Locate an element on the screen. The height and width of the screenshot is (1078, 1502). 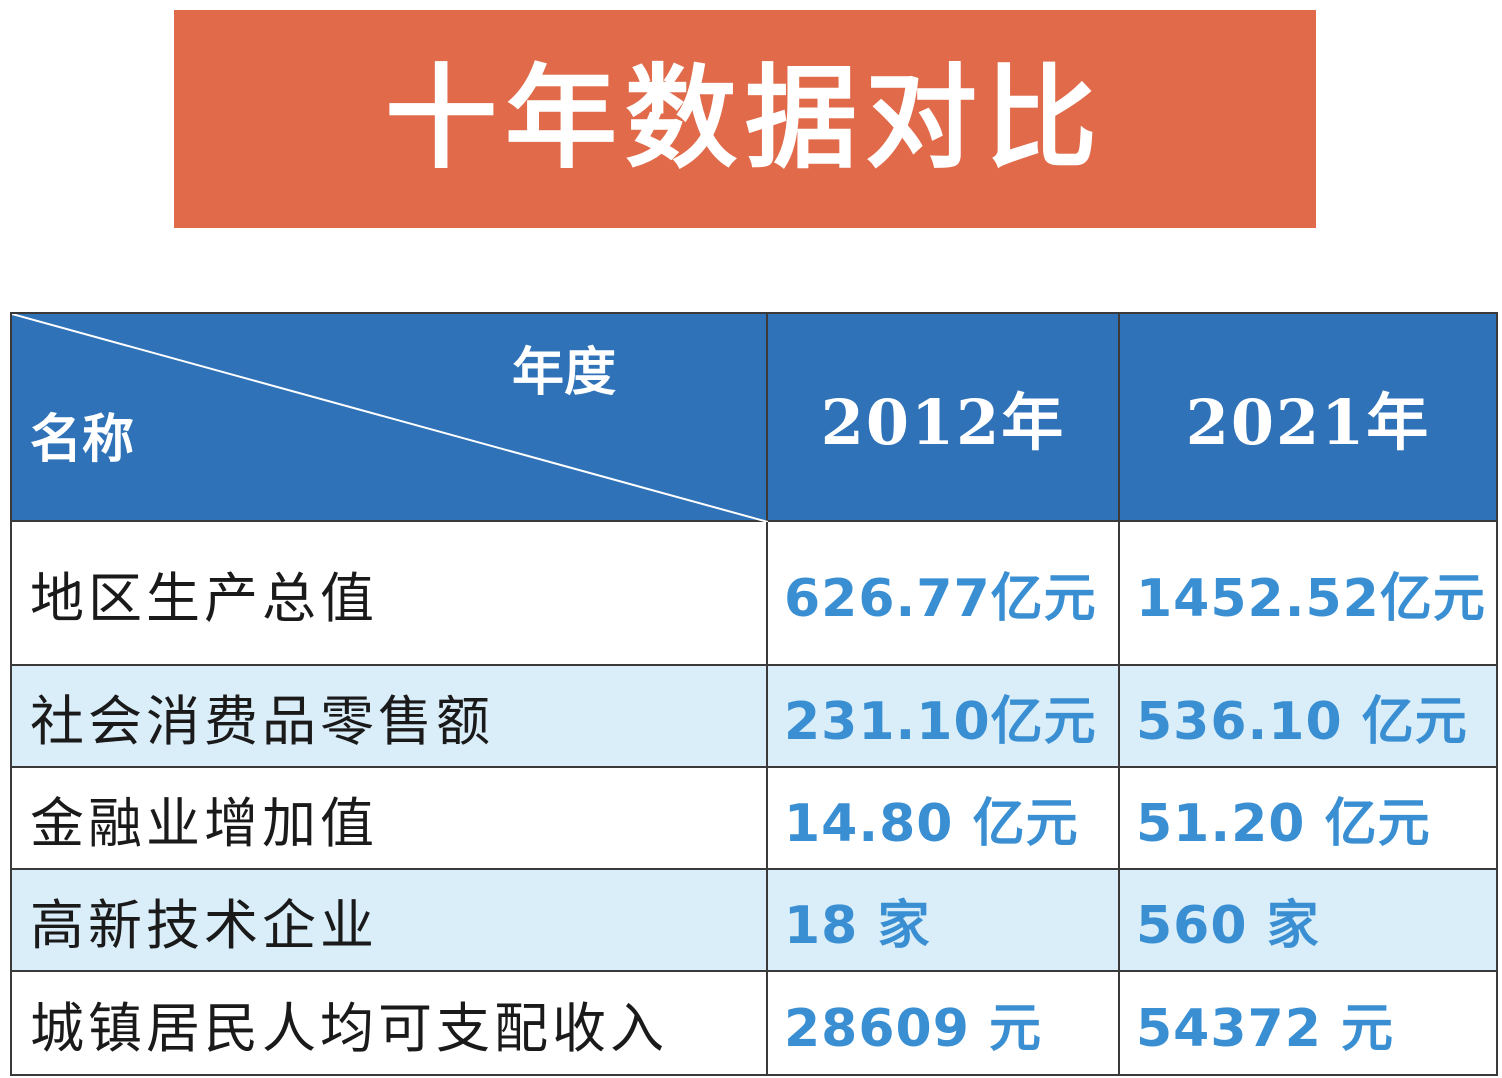
value-cell-2012: 626.77亿元 is located at coordinates (943, 593).